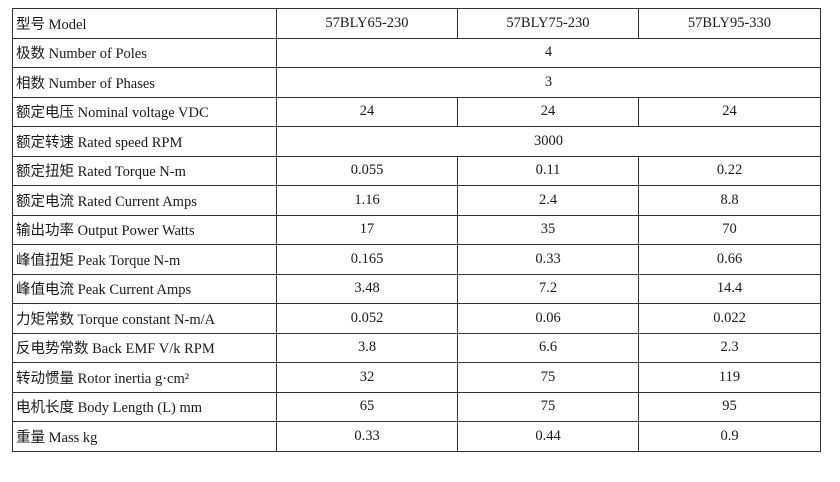  What do you see at coordinates (144, 288) in the screenshot?
I see `row-label: 峰值电流 Peak Current Amps` at bounding box center [144, 288].